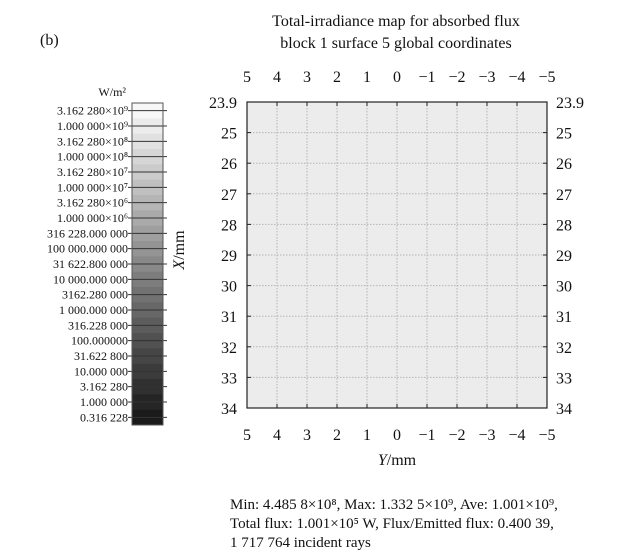  What do you see at coordinates (516, 77) in the screenshot?
I see `x-tick-label-top: −4` at bounding box center [516, 77].